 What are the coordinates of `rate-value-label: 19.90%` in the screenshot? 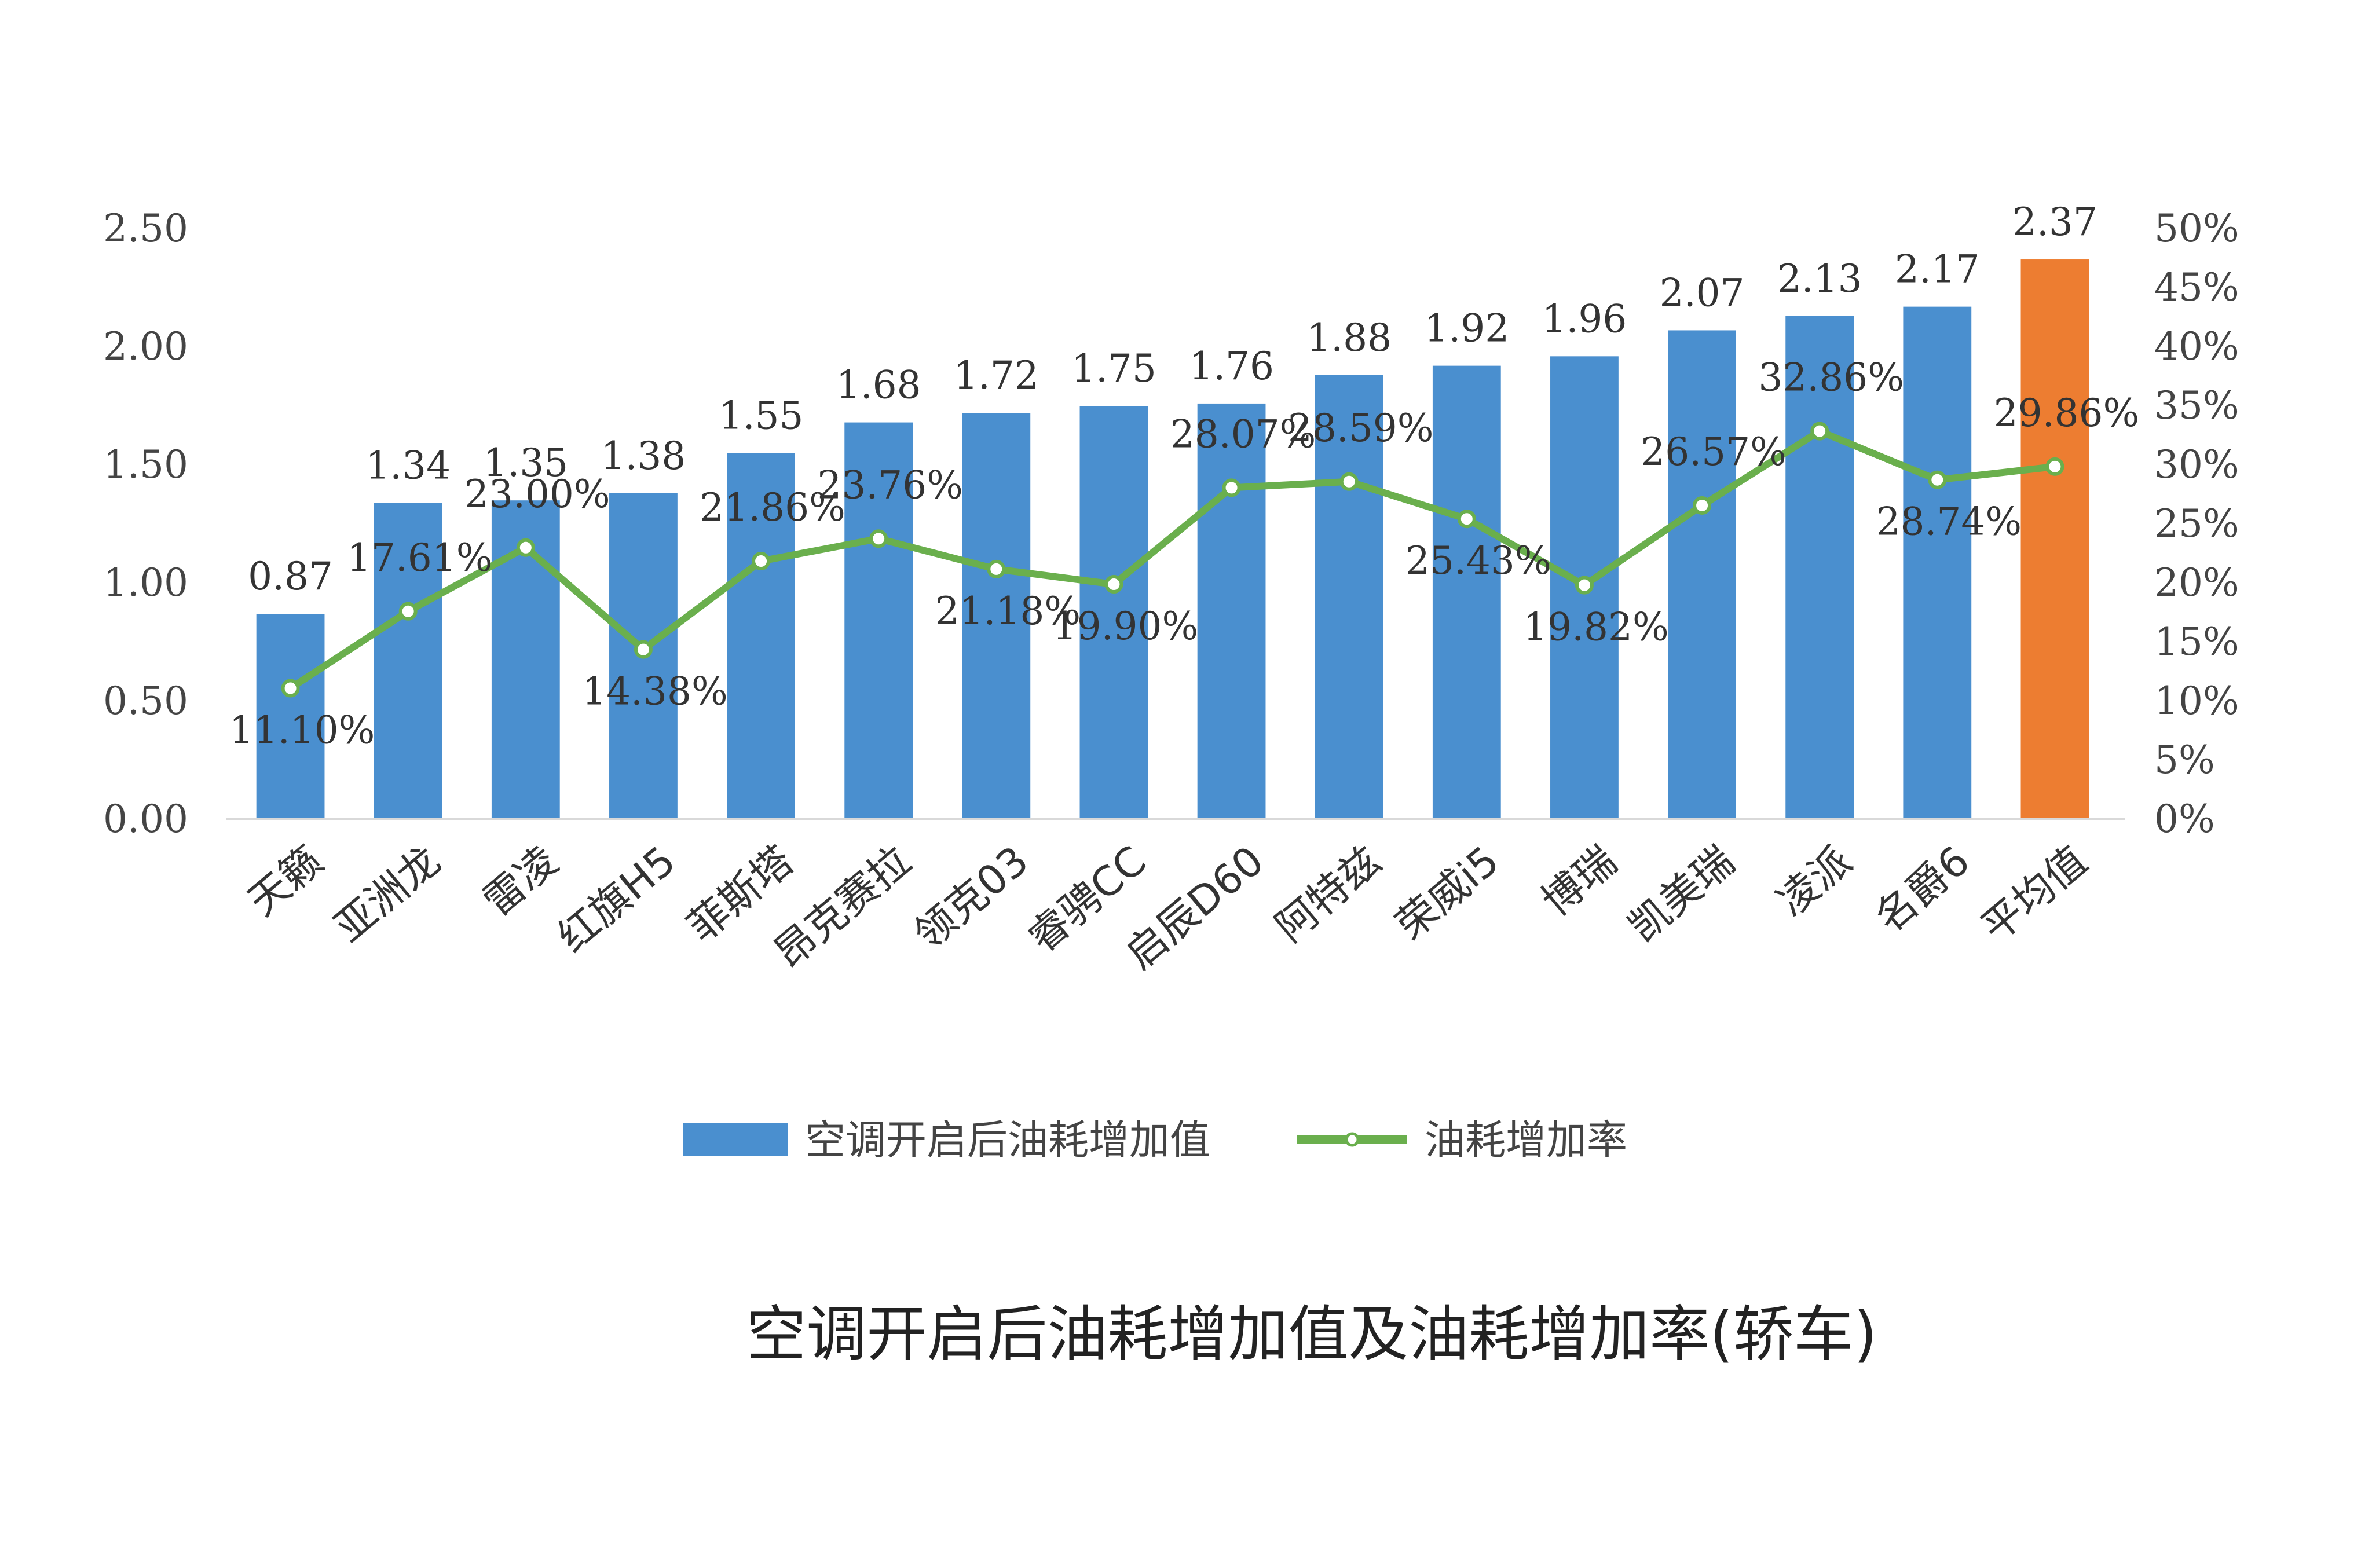 It's located at (1126, 626).